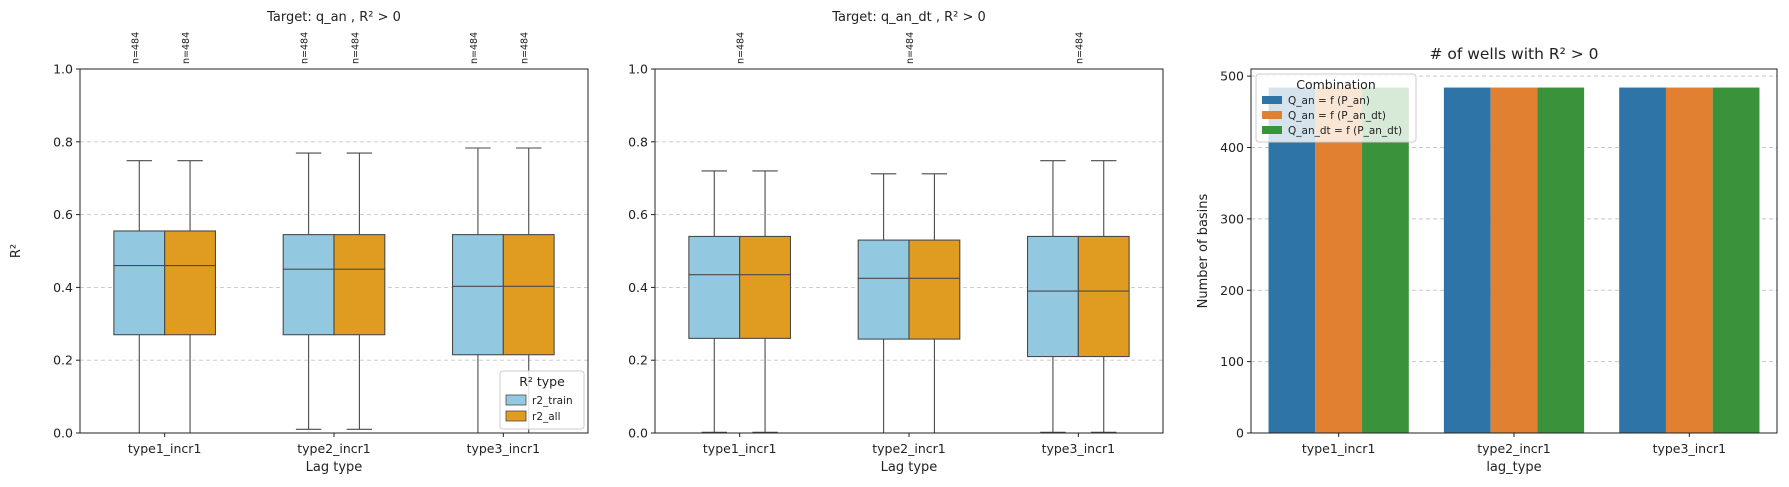 This screenshot has height=487, width=1789. I want to click on y-tick-label: 300, so click(1232, 218).